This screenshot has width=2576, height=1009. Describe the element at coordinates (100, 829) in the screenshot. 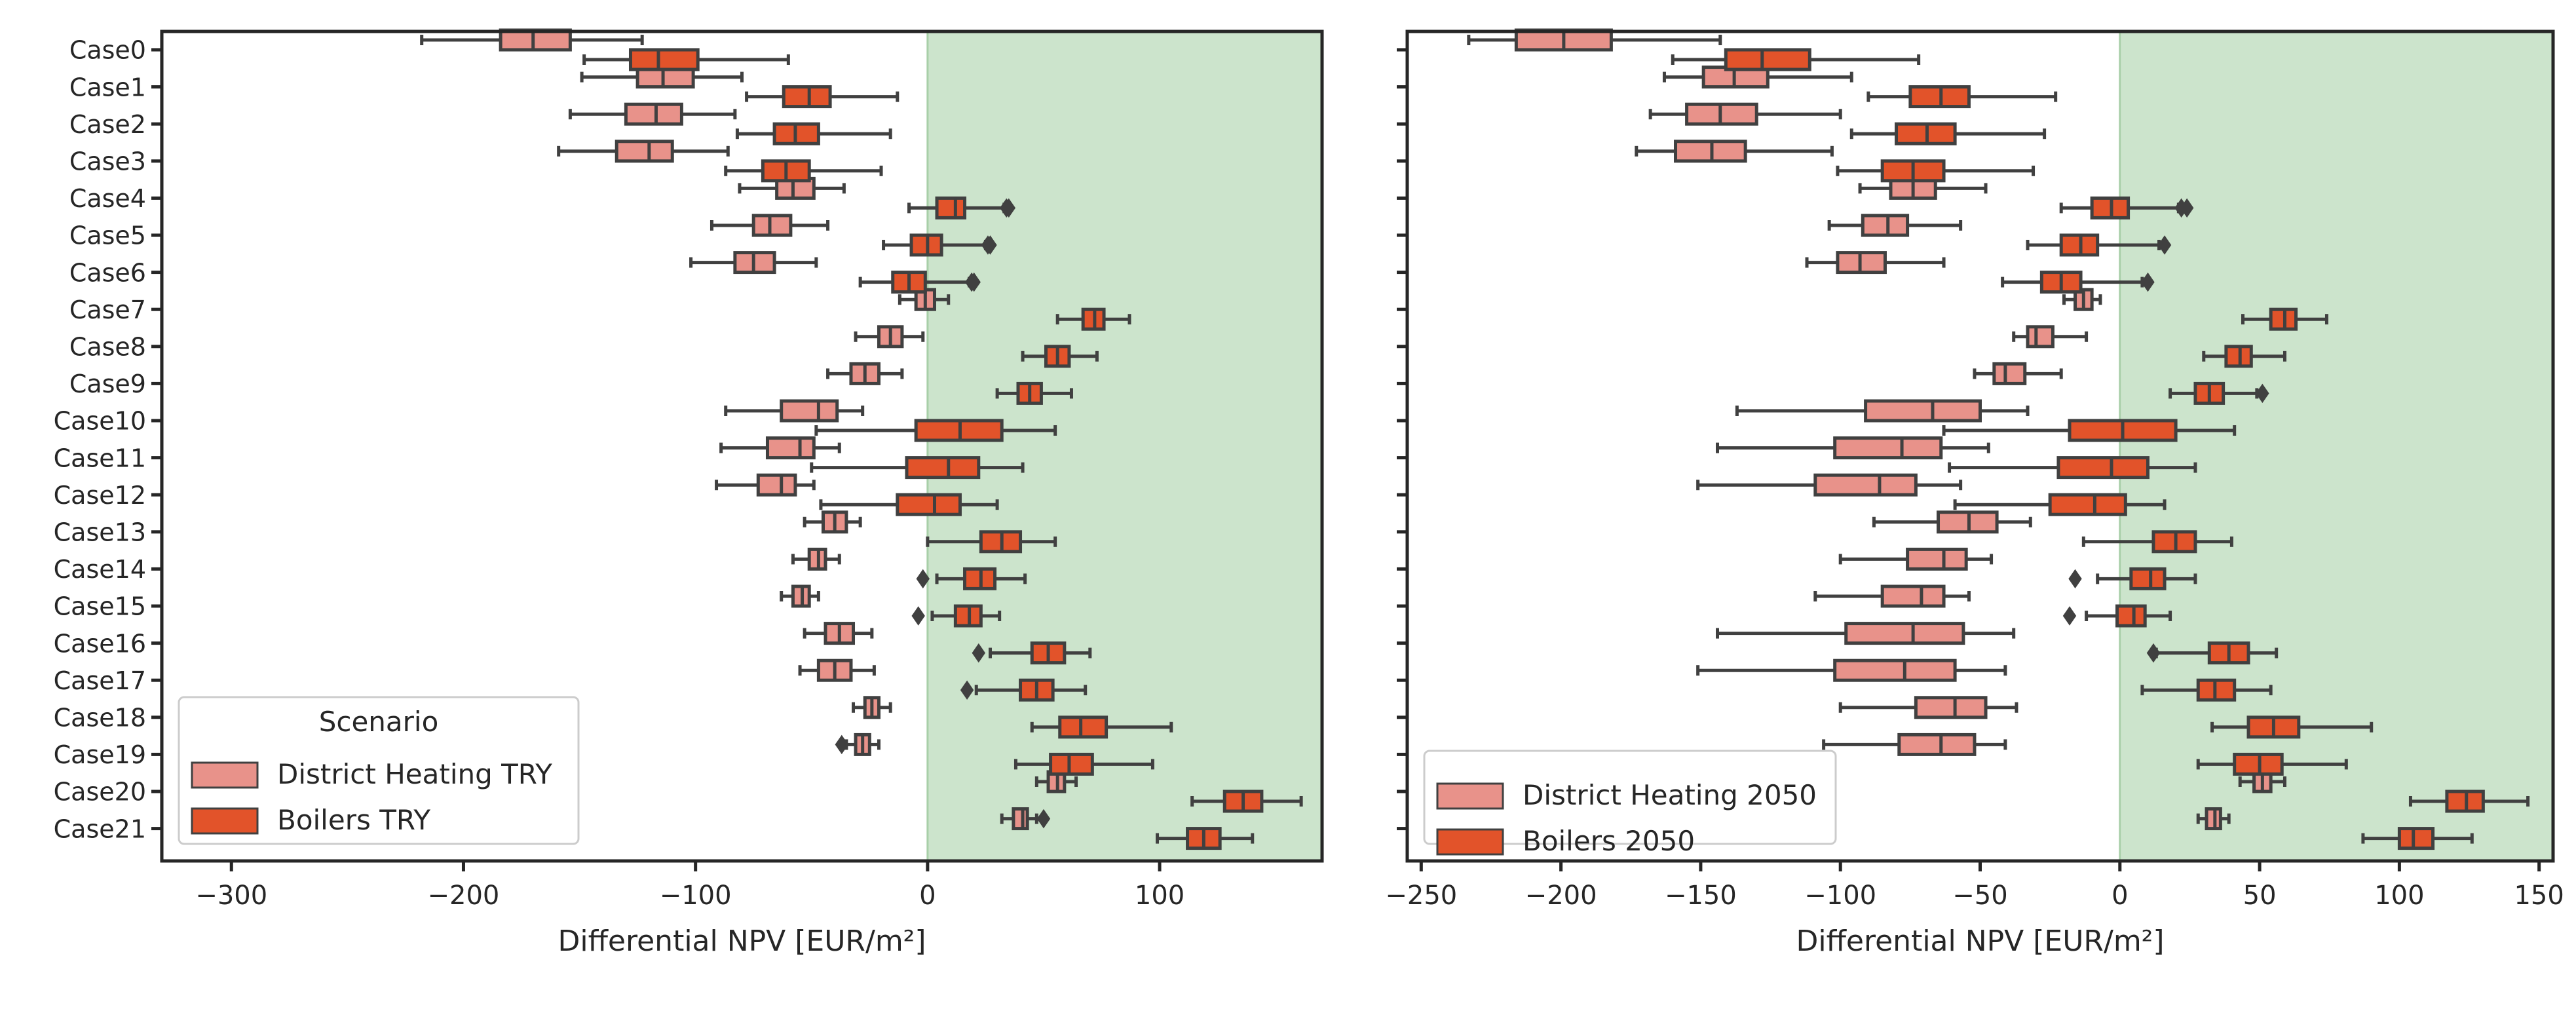

I see `y-tick-label: Case21` at that location.